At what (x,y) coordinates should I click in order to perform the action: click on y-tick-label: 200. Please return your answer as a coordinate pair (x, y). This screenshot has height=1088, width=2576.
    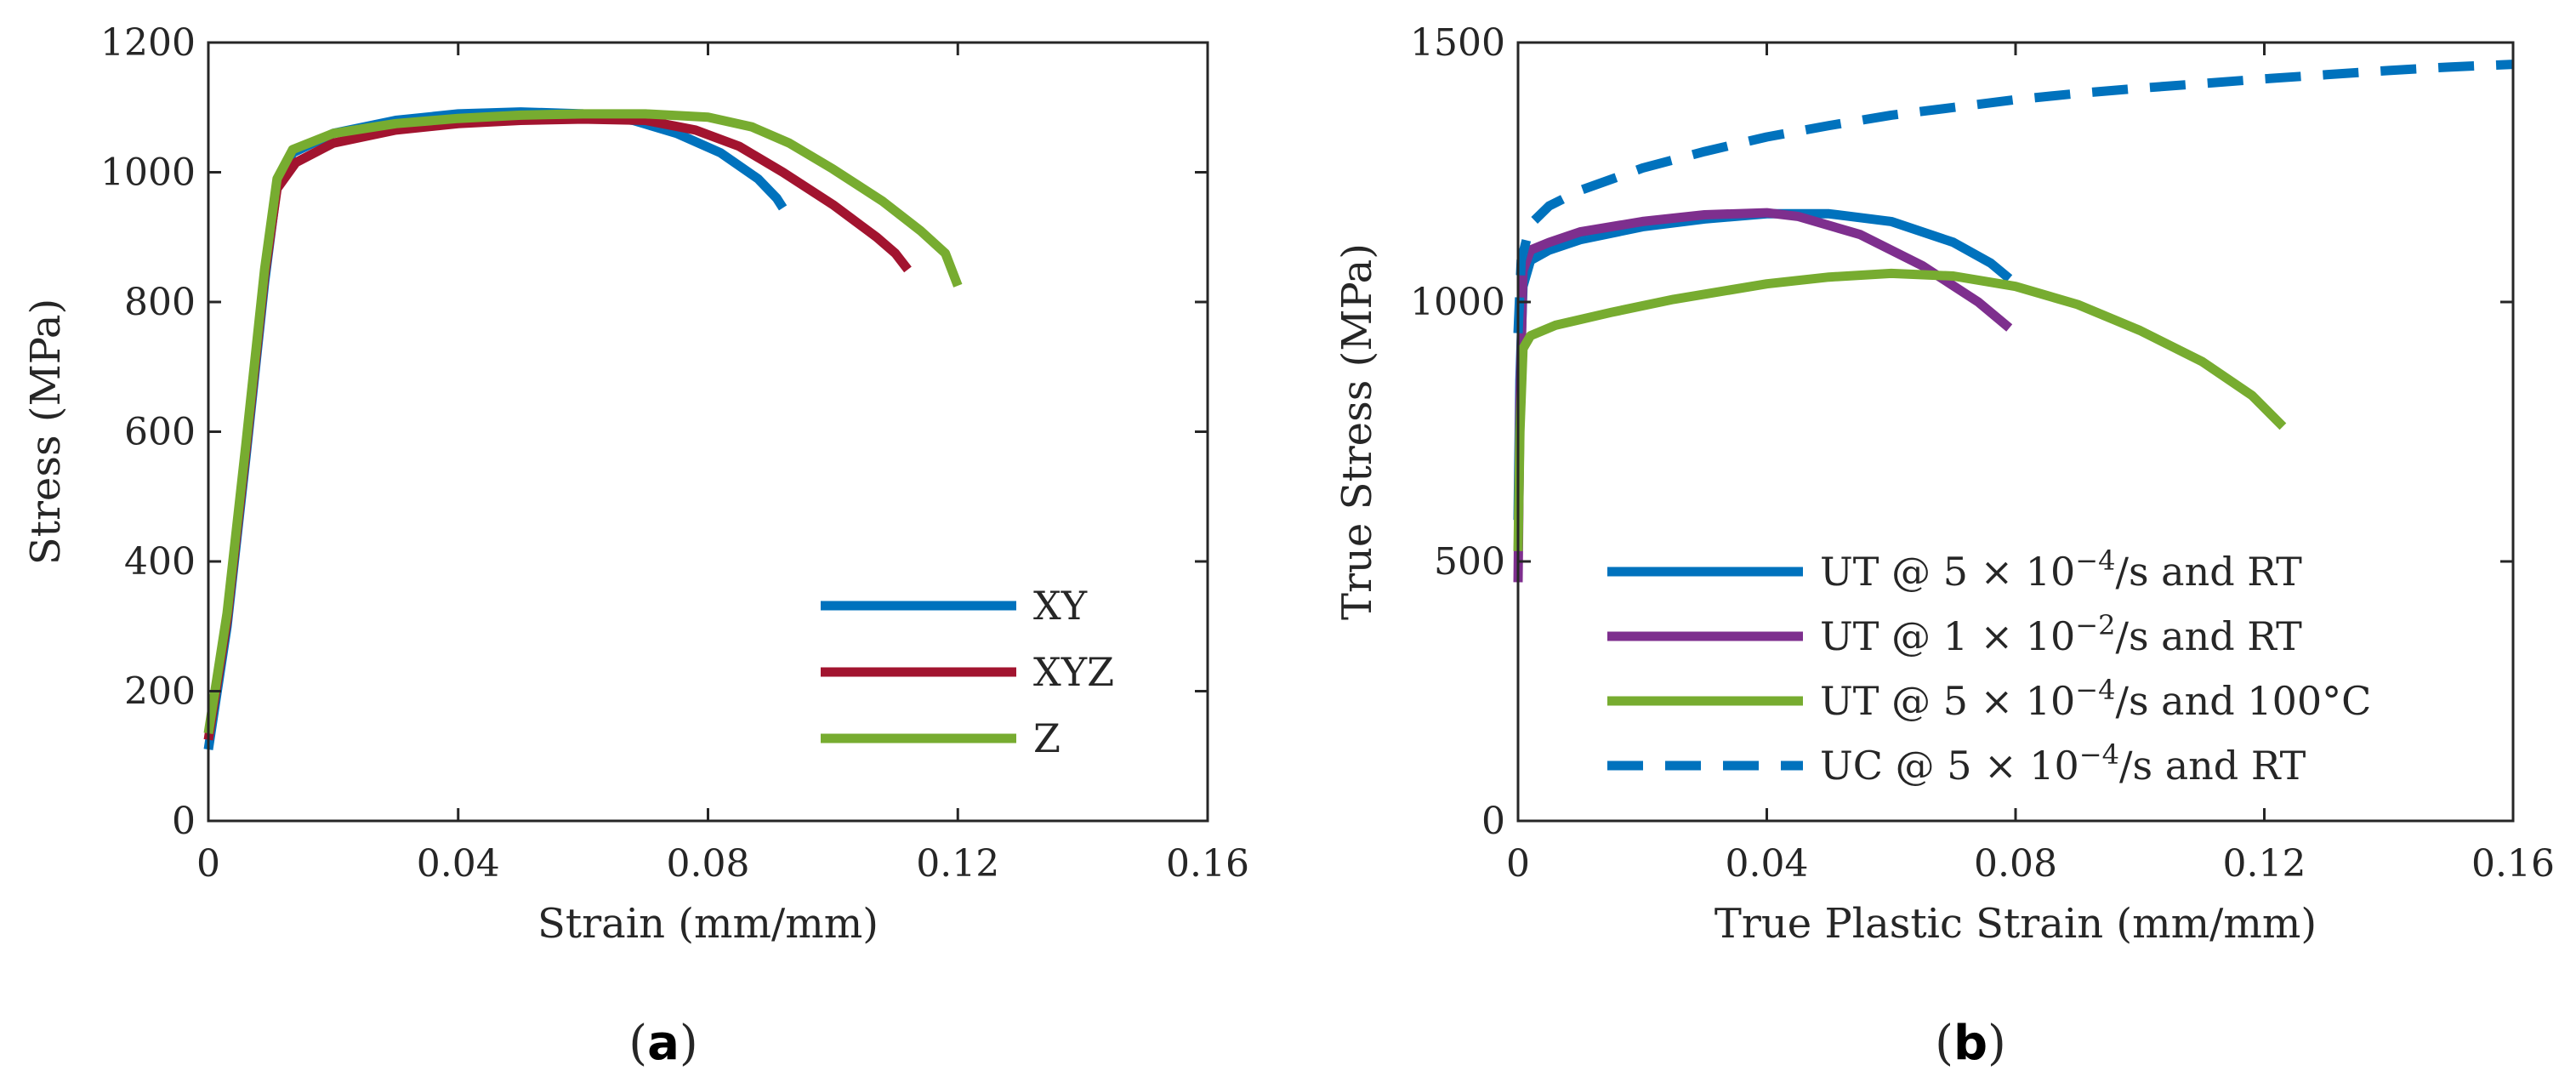
    Looking at the image, I should click on (160, 692).